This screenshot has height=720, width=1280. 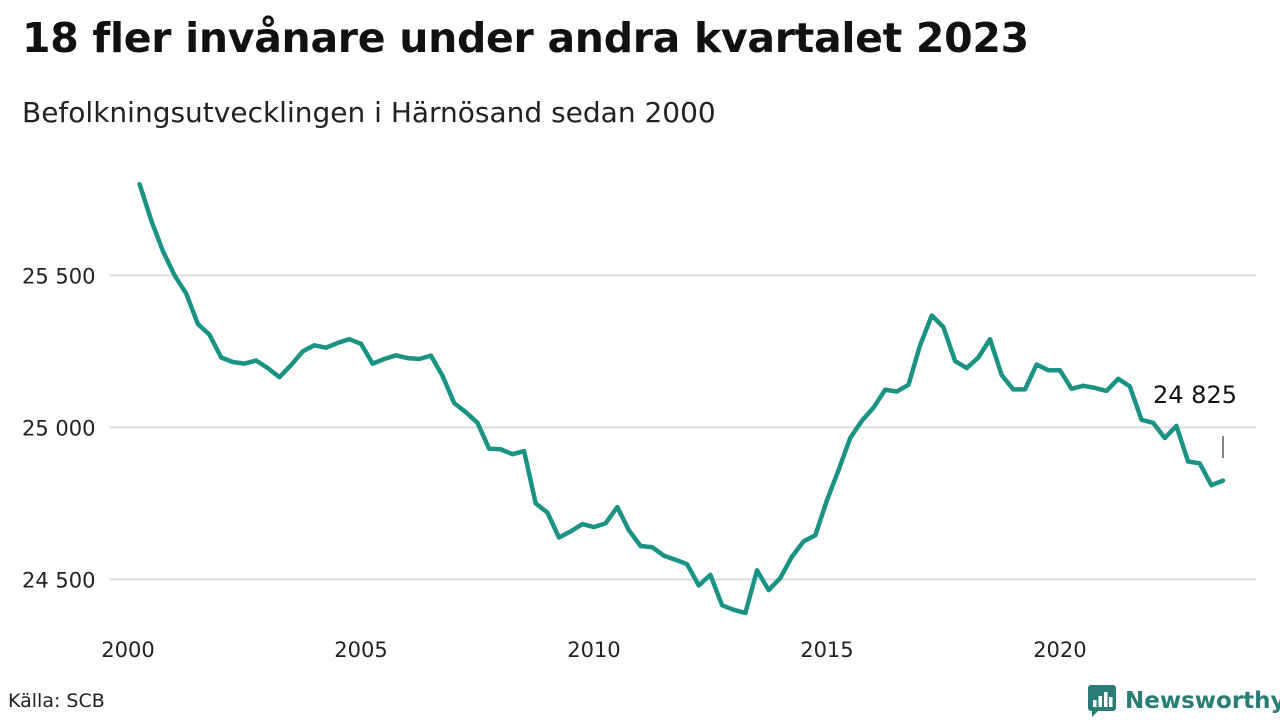 I want to click on newsworthy-logo-icon, so click(x=1102, y=701).